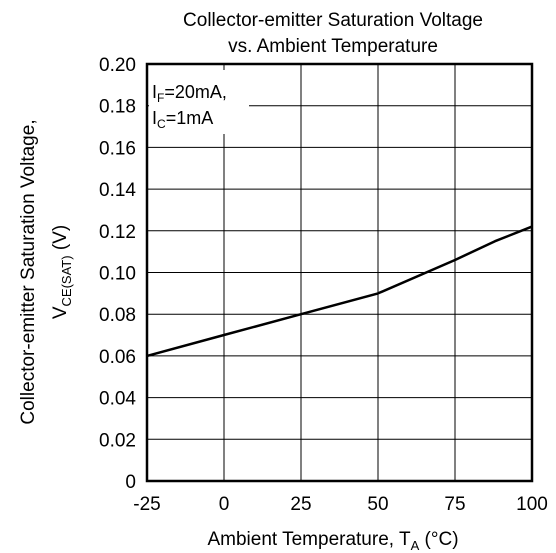 This screenshot has width=556, height=553. I want to click on y-tick-label: 0.10, so click(117, 274).